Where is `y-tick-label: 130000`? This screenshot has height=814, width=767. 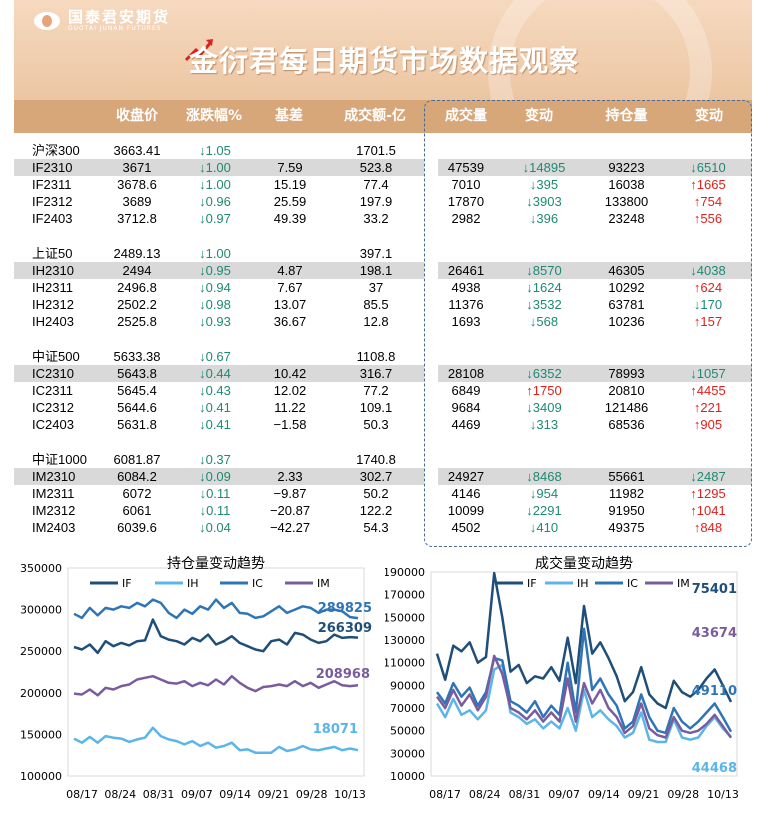
y-tick-label: 130000 is located at coordinates (405, 640).